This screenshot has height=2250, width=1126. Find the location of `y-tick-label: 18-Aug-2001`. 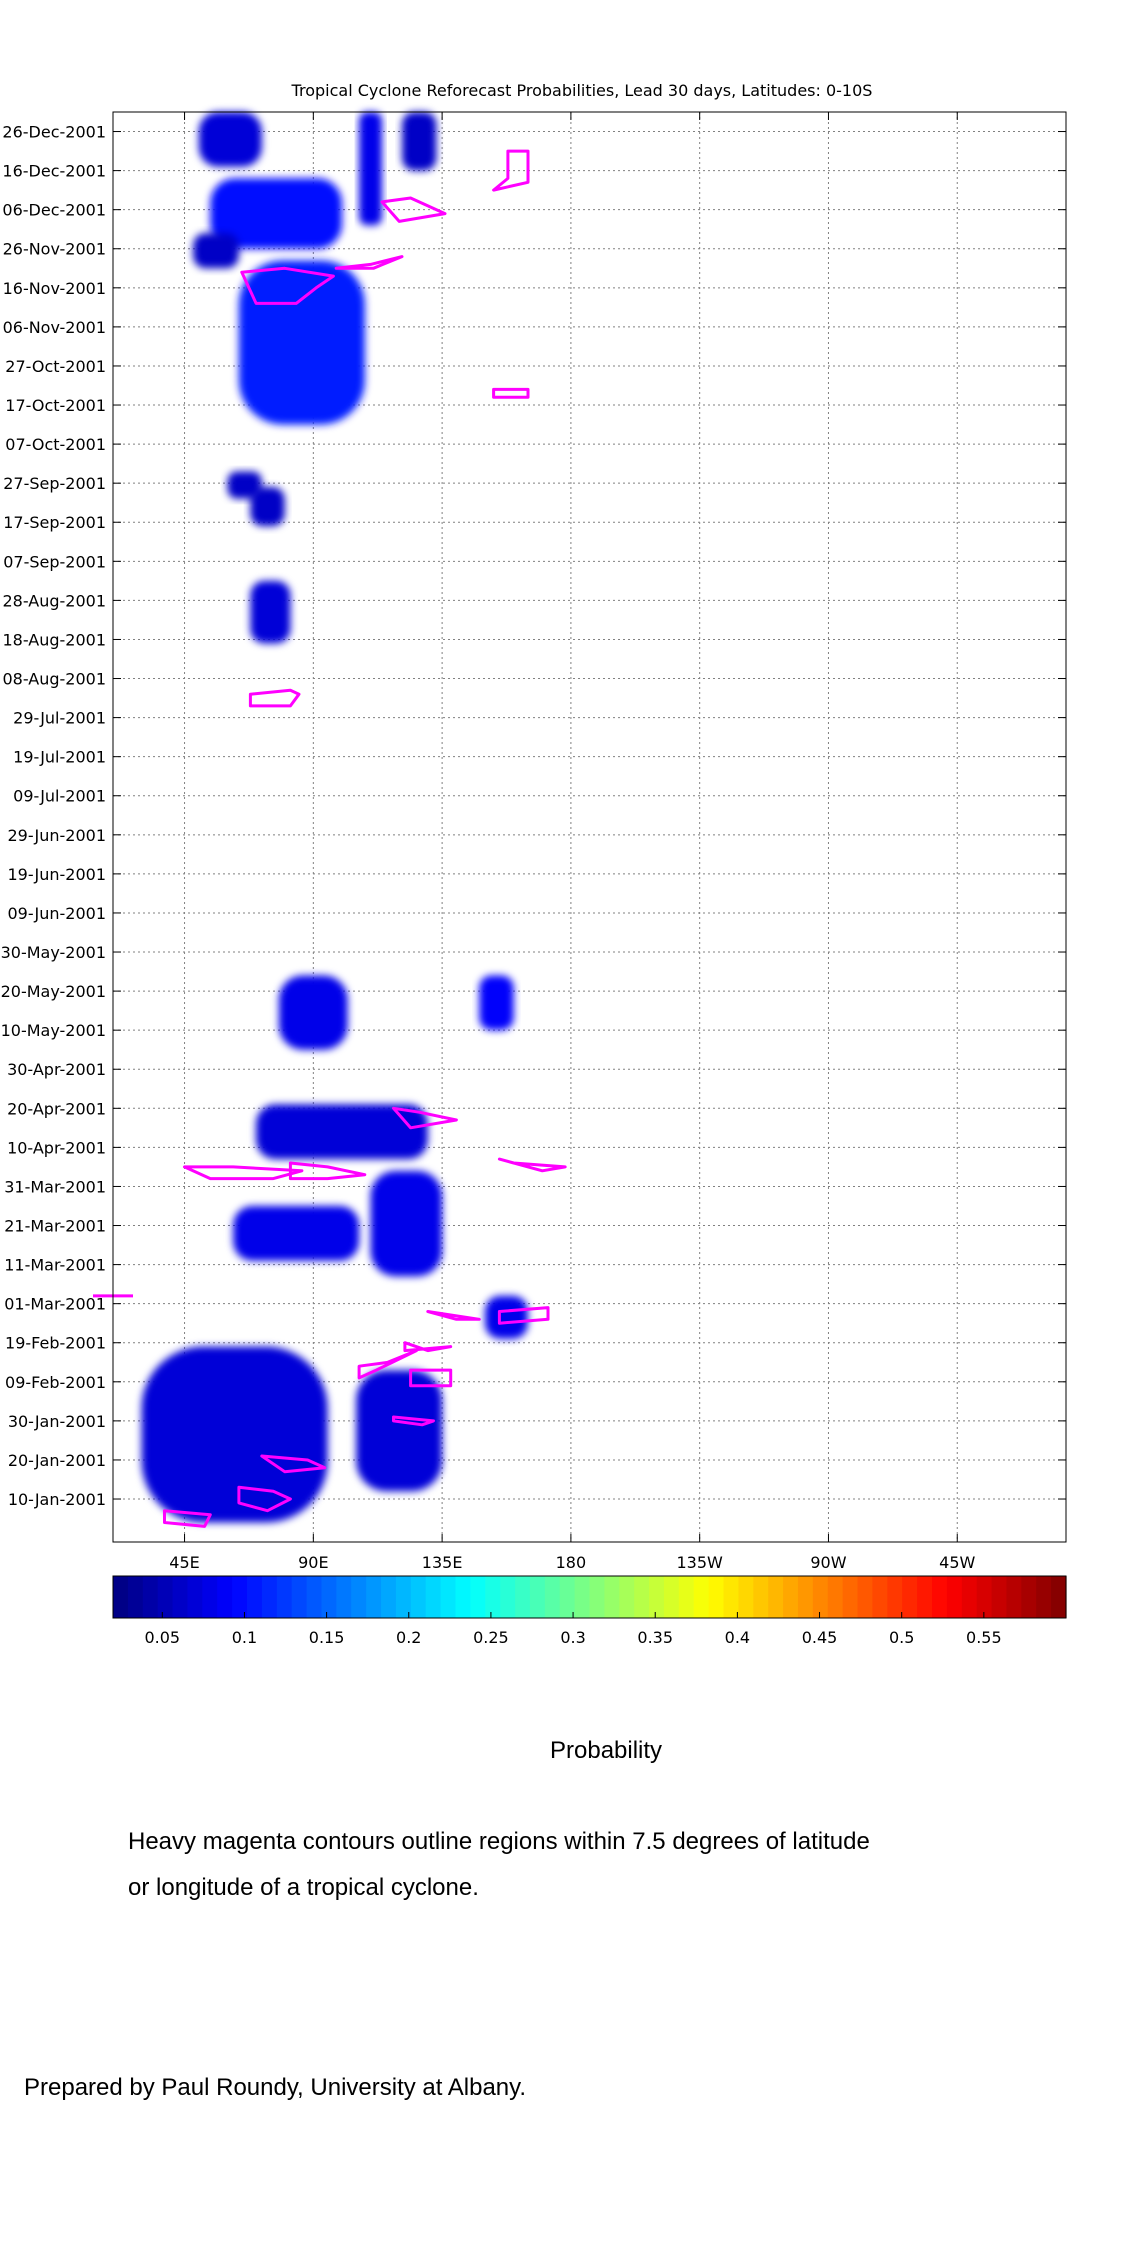

y-tick-label: 18-Aug-2001 is located at coordinates (54, 639).